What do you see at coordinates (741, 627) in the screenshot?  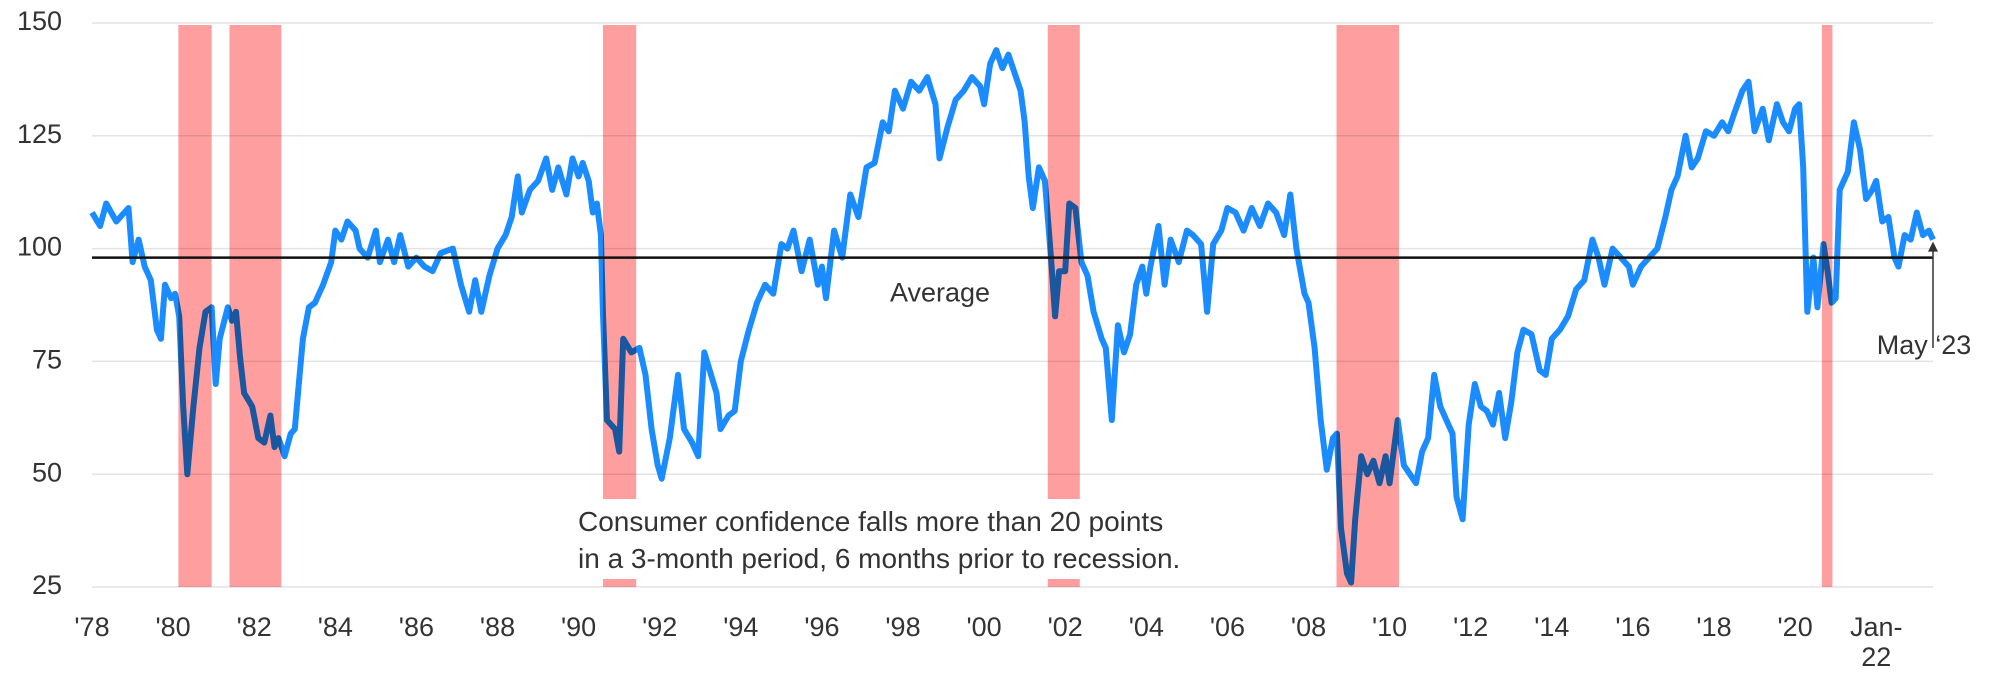 I see `x-tick-label: '94` at bounding box center [741, 627].